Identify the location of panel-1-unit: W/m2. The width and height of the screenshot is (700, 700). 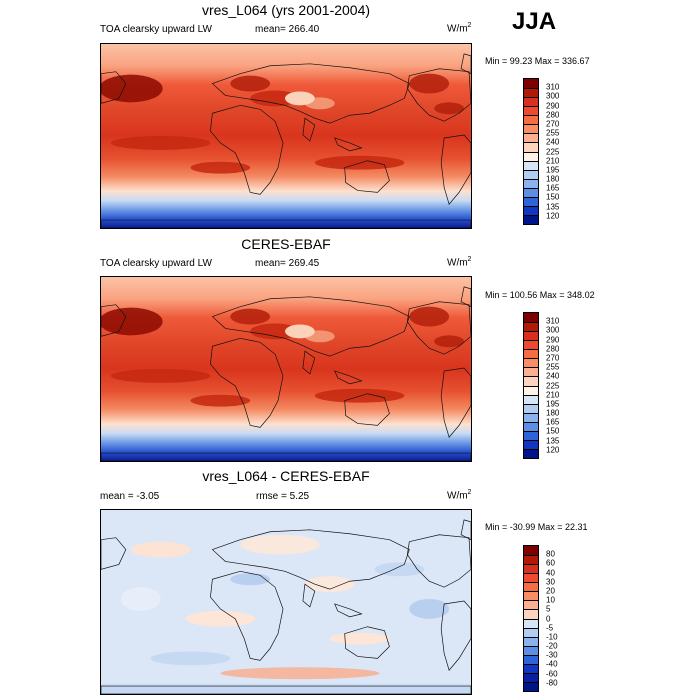
(459, 28).